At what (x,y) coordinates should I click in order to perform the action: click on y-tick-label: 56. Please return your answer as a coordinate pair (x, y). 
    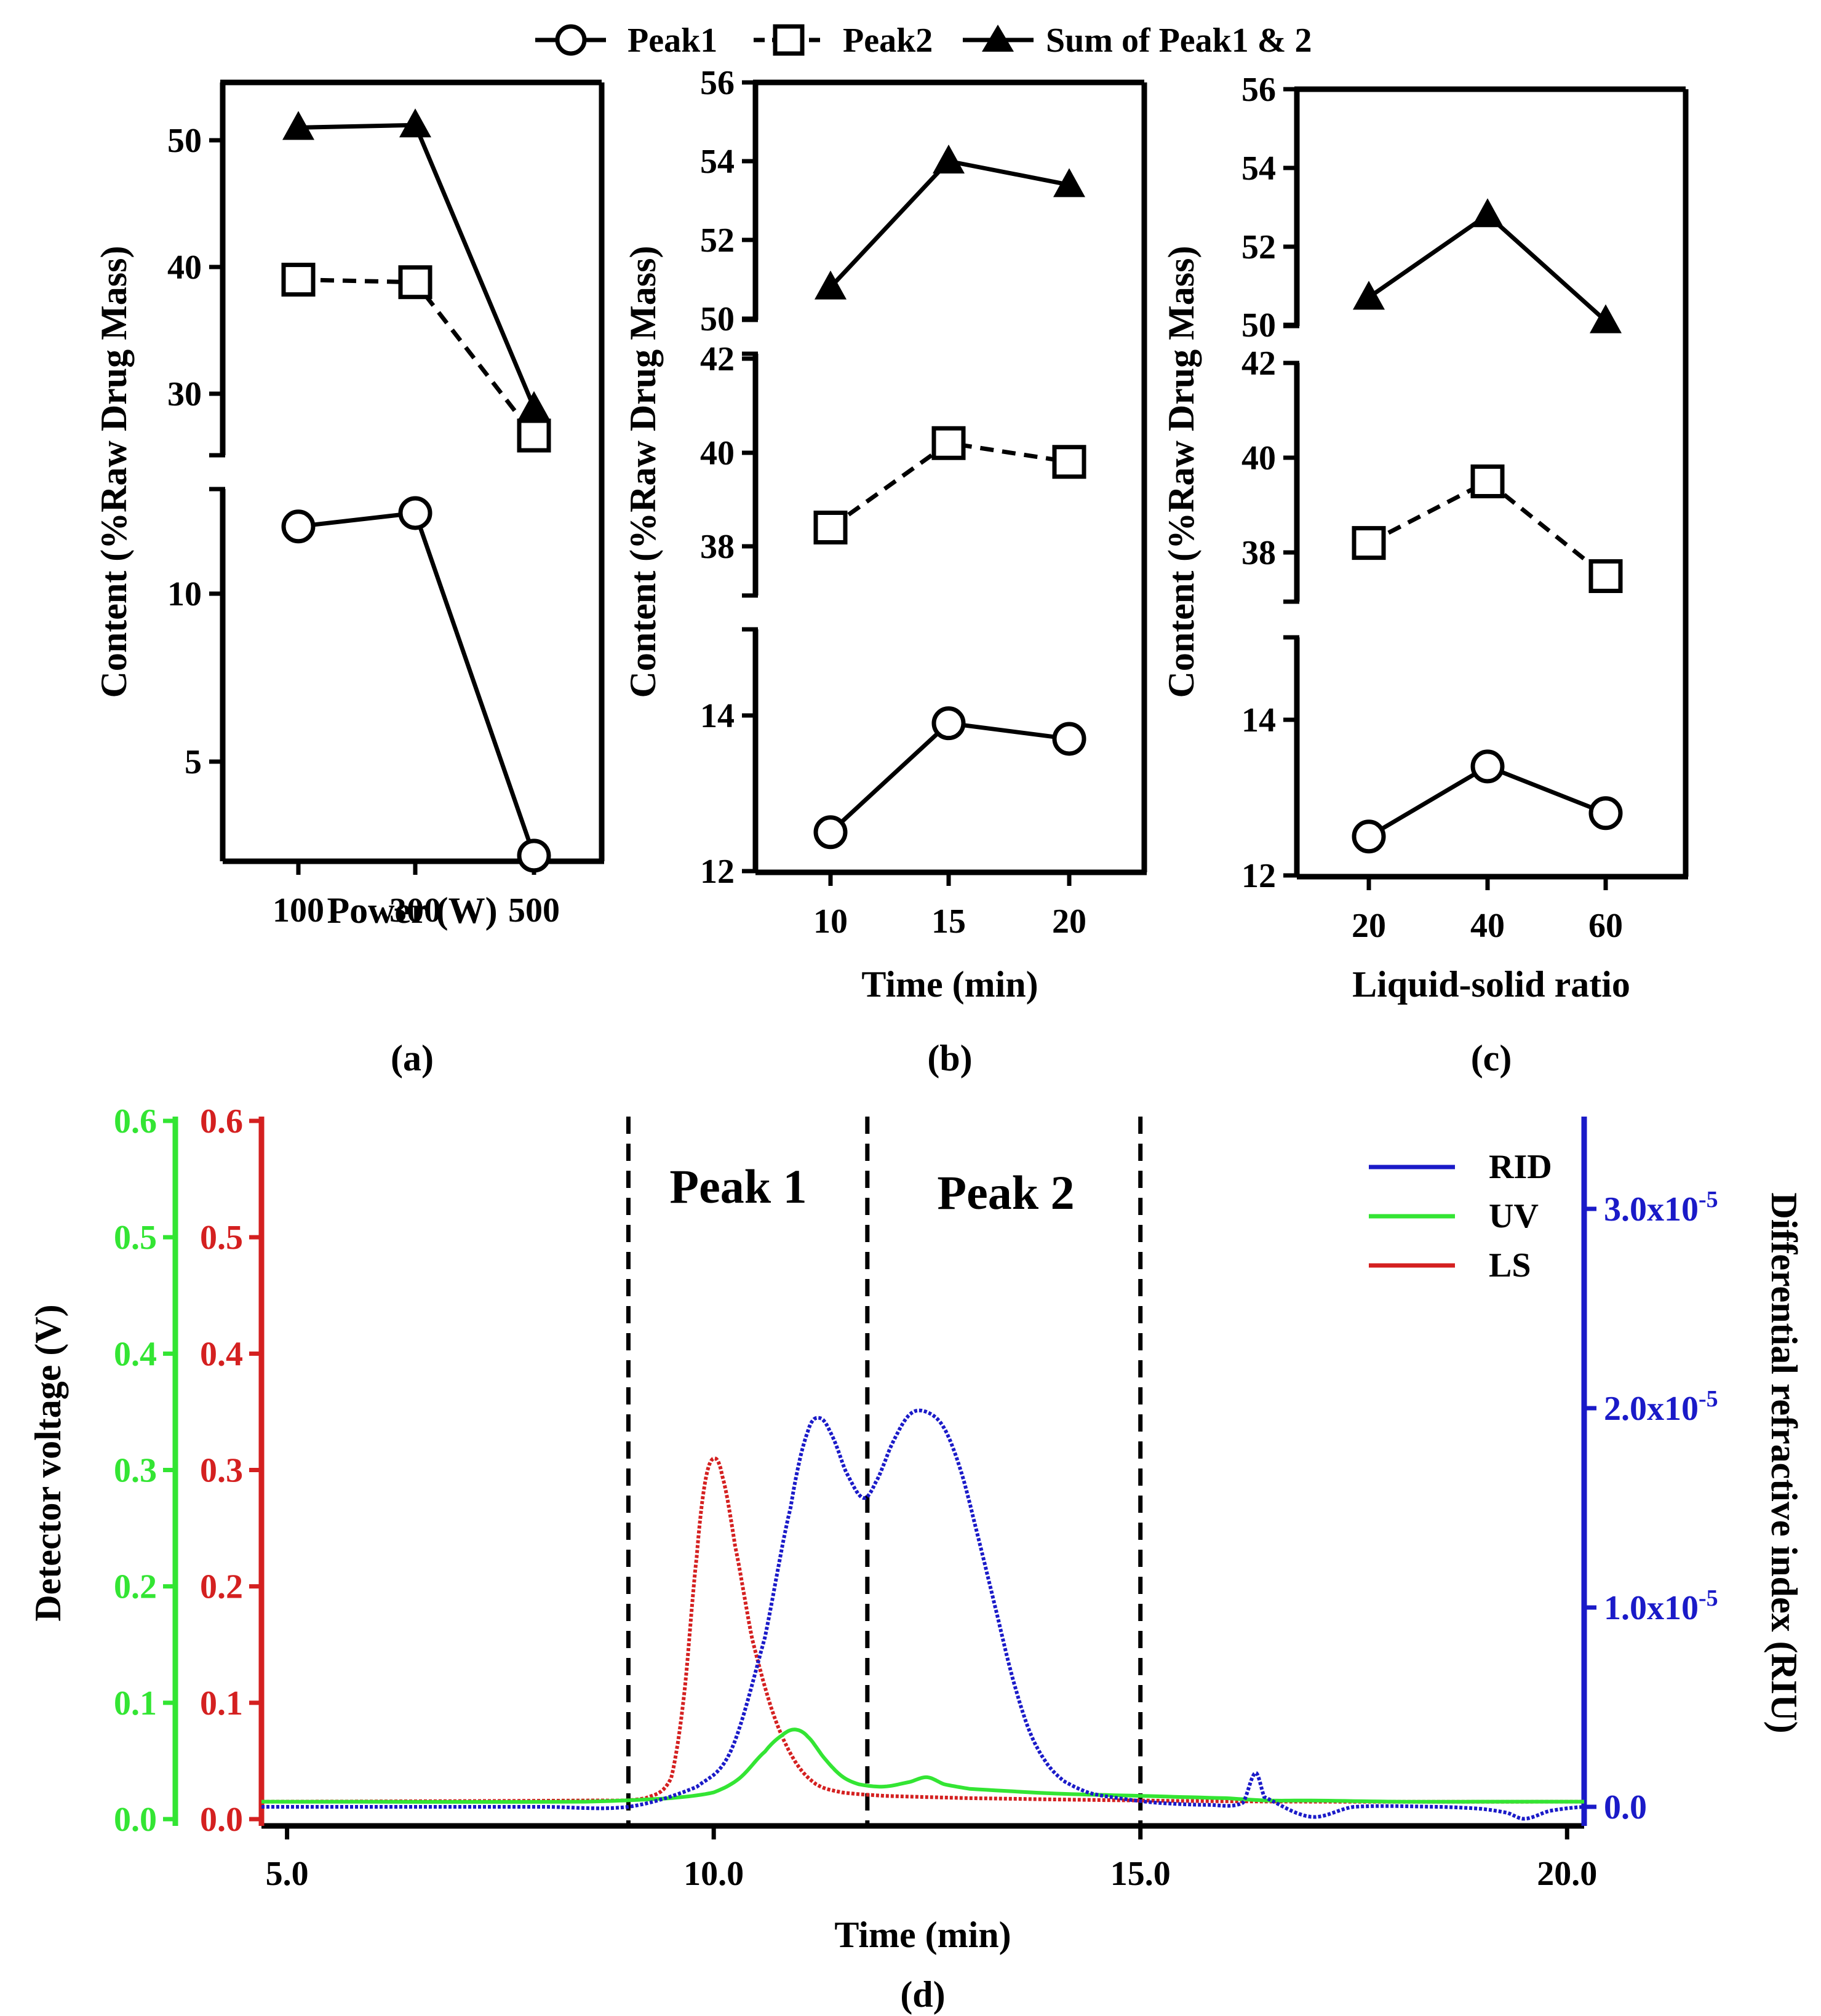
    Looking at the image, I should click on (717, 83).